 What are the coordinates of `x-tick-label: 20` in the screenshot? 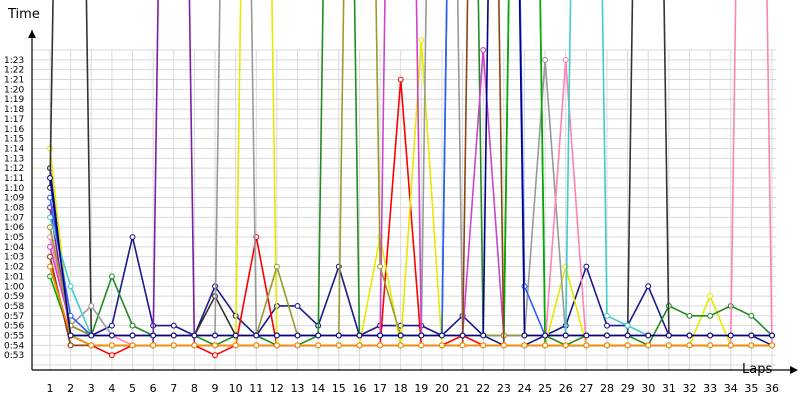 It's located at (442, 388).